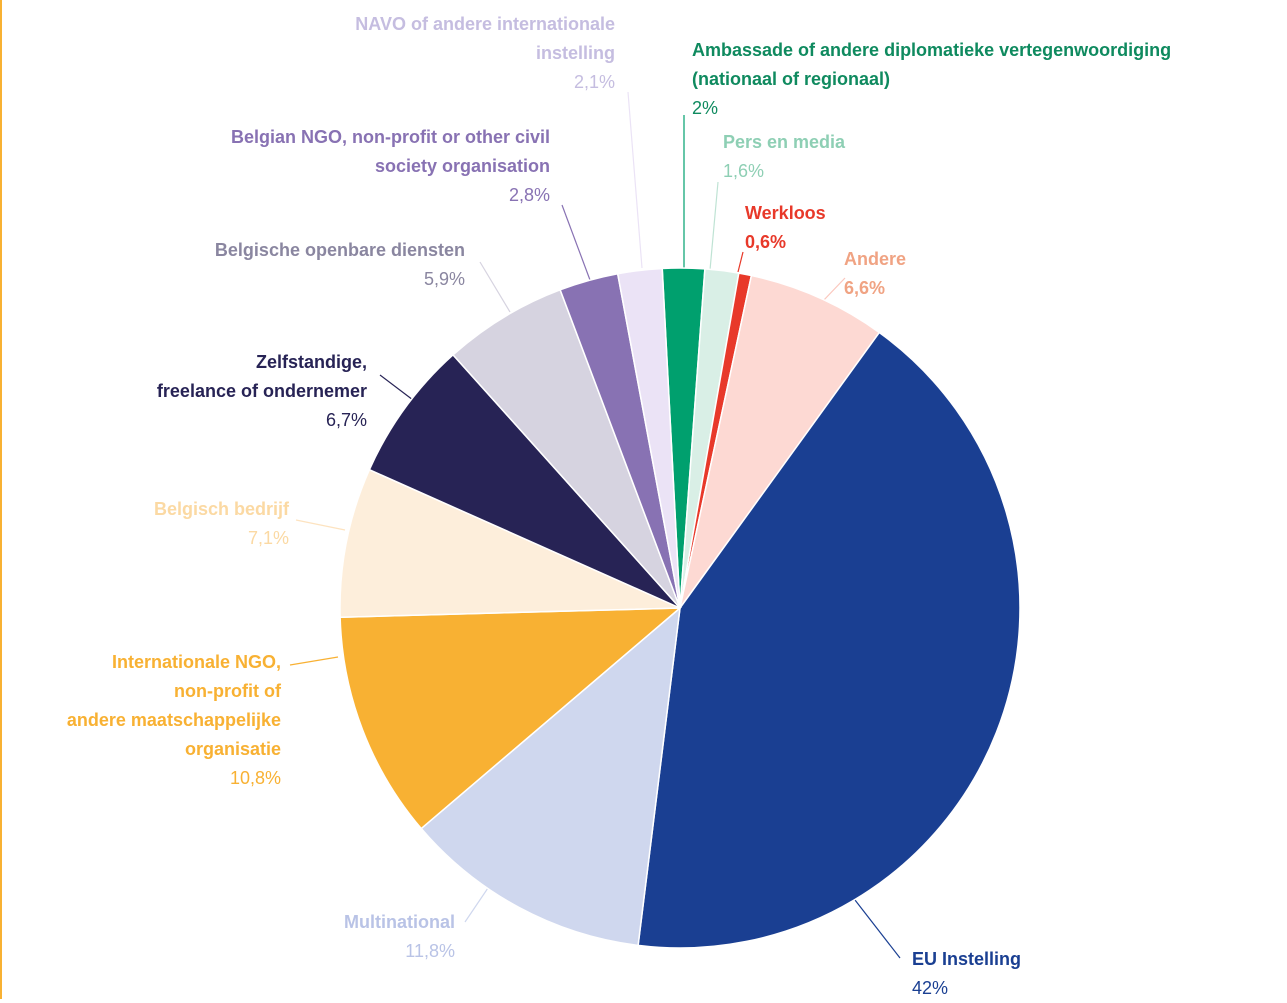  What do you see at coordinates (875, 259) in the screenshot?
I see `slice-name: Andere` at bounding box center [875, 259].